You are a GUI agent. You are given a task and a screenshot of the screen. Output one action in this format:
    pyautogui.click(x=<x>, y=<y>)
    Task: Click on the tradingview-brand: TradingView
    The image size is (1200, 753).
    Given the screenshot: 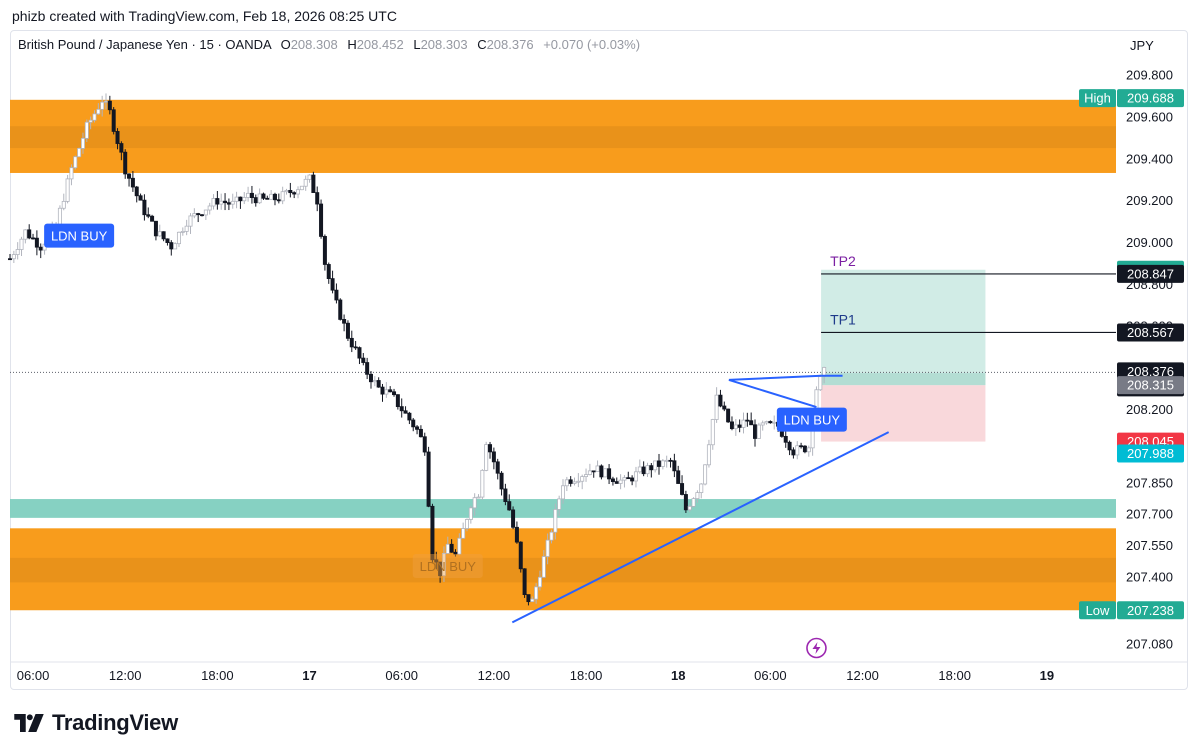 What is the action you would take?
    pyautogui.click(x=115, y=722)
    